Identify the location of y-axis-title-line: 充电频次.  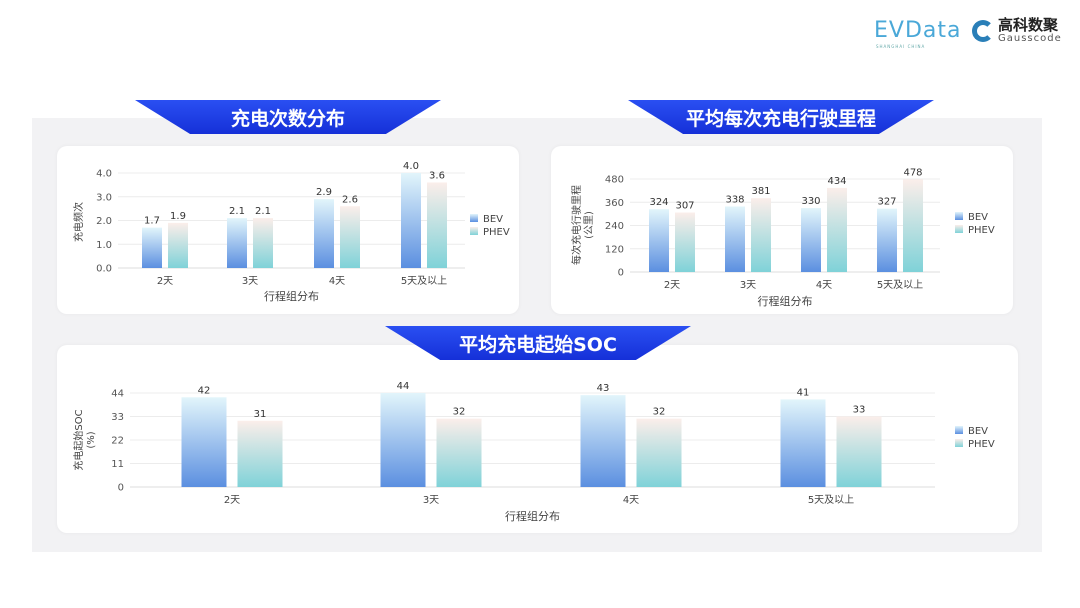
(78, 222).